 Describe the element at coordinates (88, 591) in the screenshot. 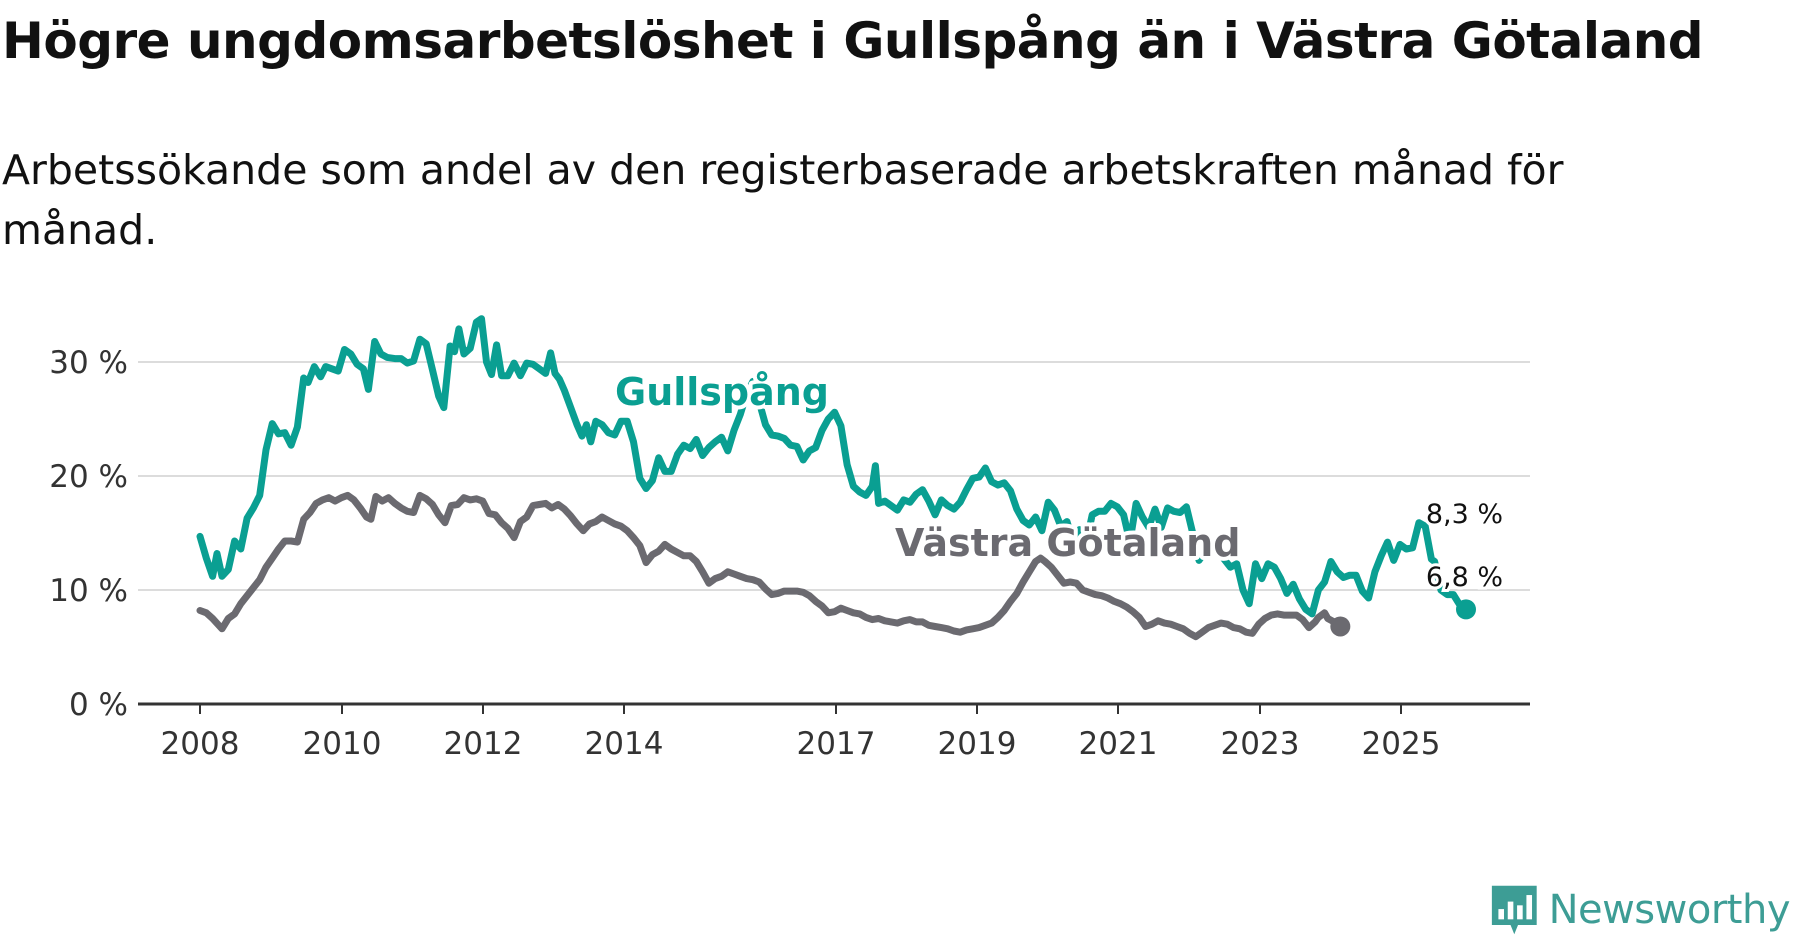

I see `y-tick-label: 10 %` at that location.